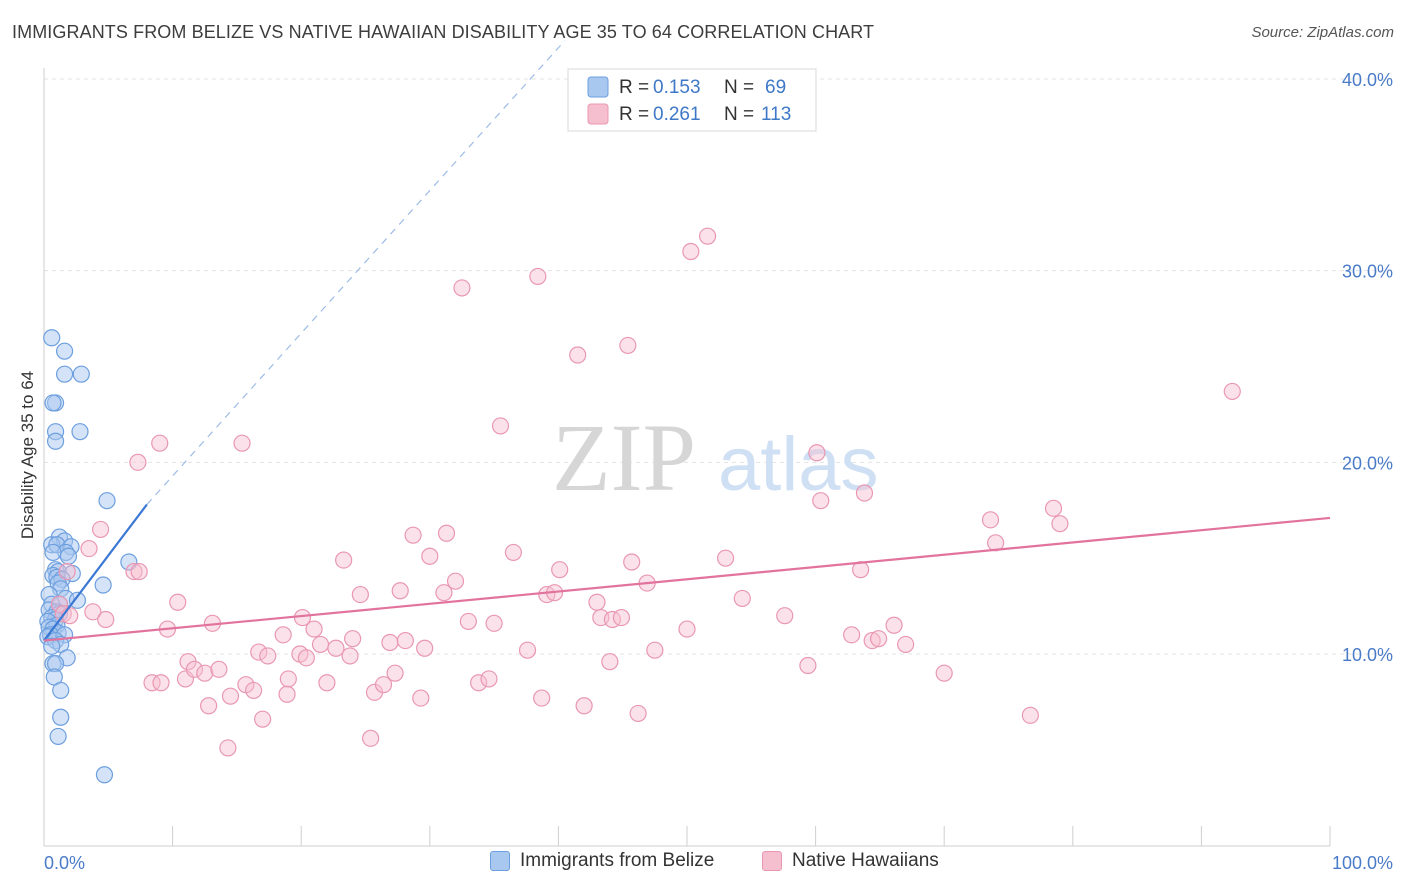 The width and height of the screenshot is (1406, 892). I want to click on trend-line-belize, so click(95, 572).